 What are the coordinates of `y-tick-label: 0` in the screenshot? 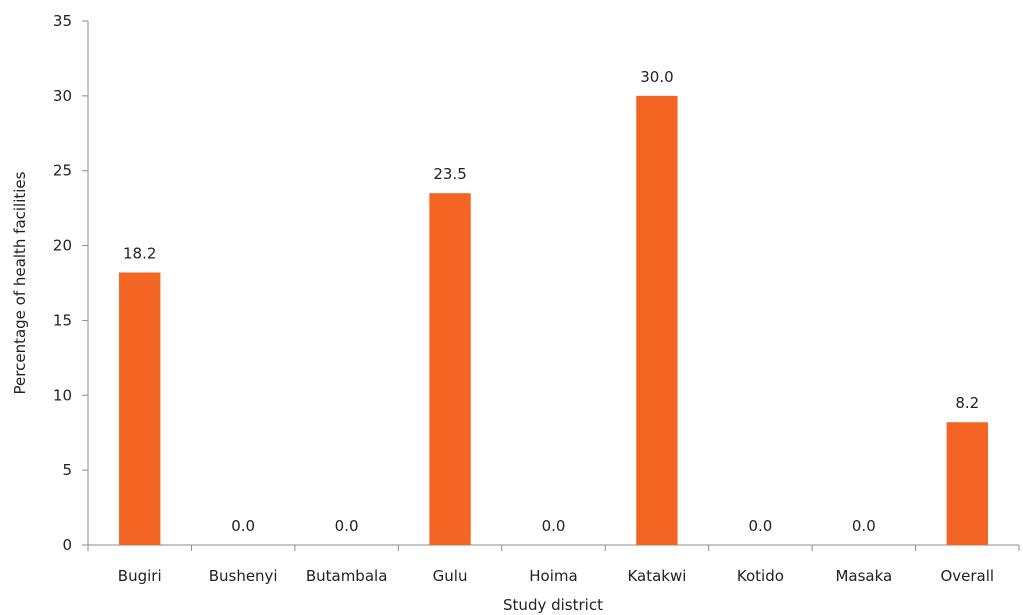 It's located at (67, 545).